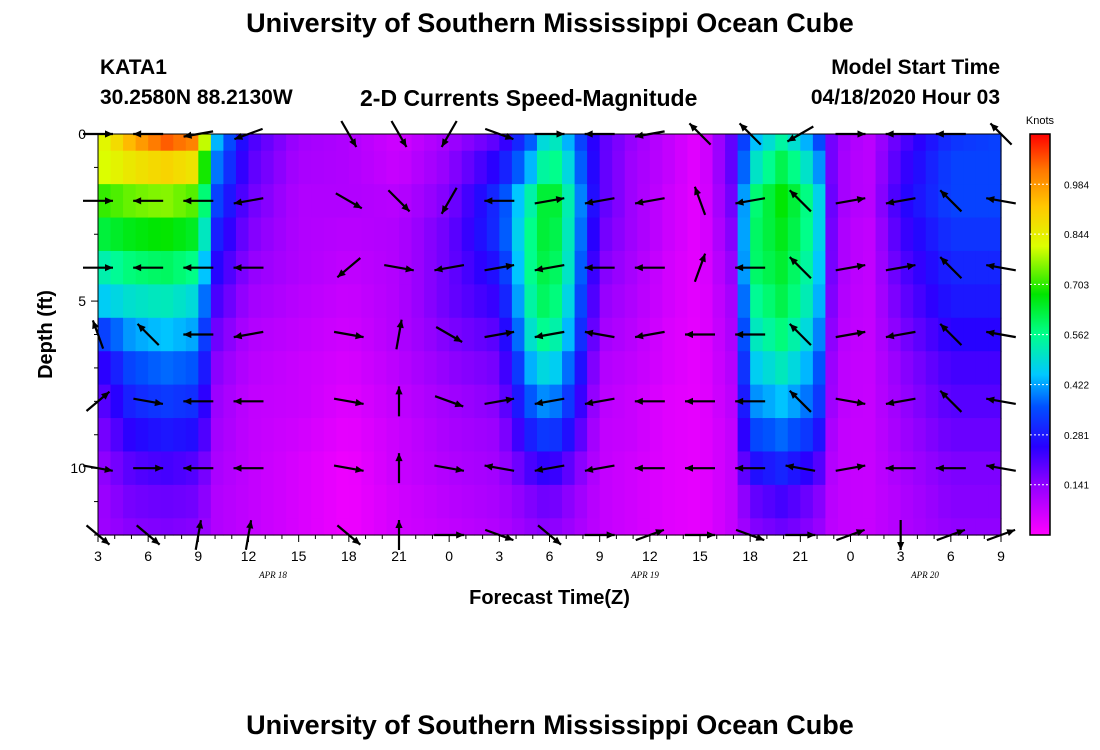  Describe the element at coordinates (499, 556) in the screenshot. I see `x-tick-label: 3` at that location.